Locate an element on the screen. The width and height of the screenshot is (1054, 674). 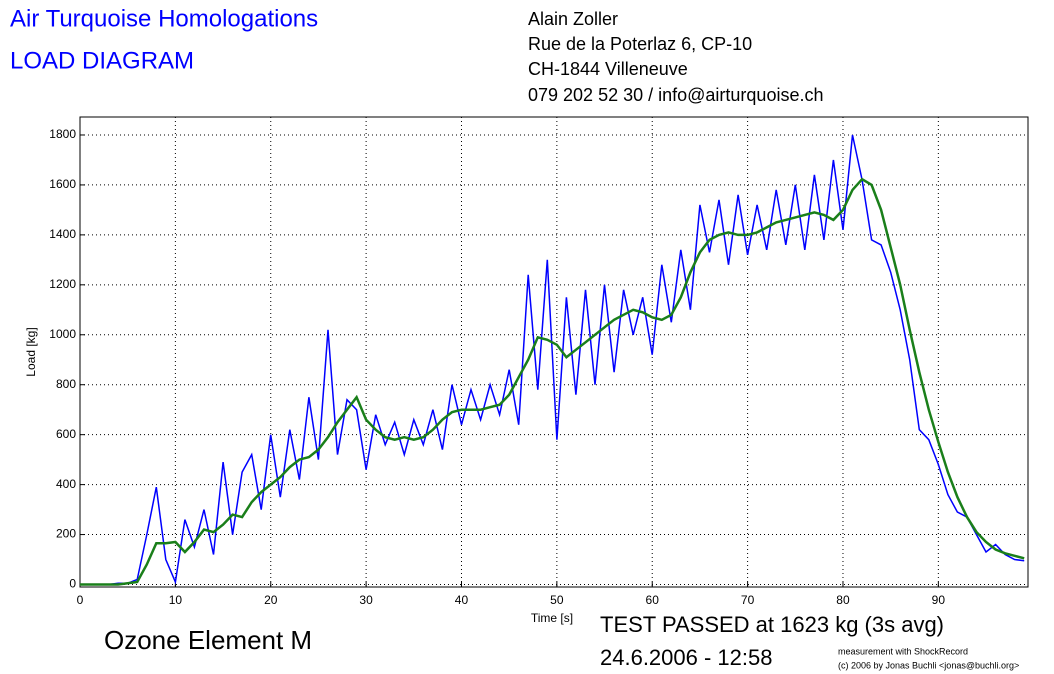
credit: measurement with ShockRecord is located at coordinates (903, 651).